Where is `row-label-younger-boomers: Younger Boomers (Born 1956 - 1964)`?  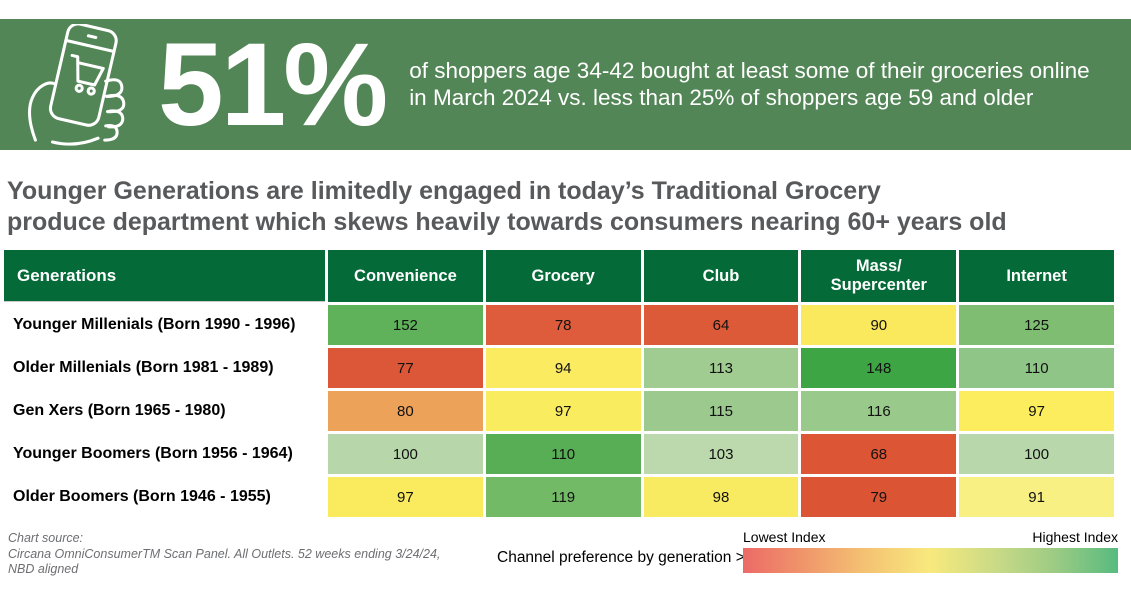 row-label-younger-boomers: Younger Boomers (Born 1956 - 1964) is located at coordinates (164, 454).